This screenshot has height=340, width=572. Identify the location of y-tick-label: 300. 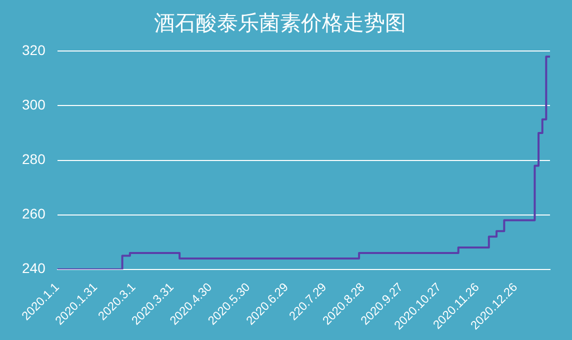
(34, 104).